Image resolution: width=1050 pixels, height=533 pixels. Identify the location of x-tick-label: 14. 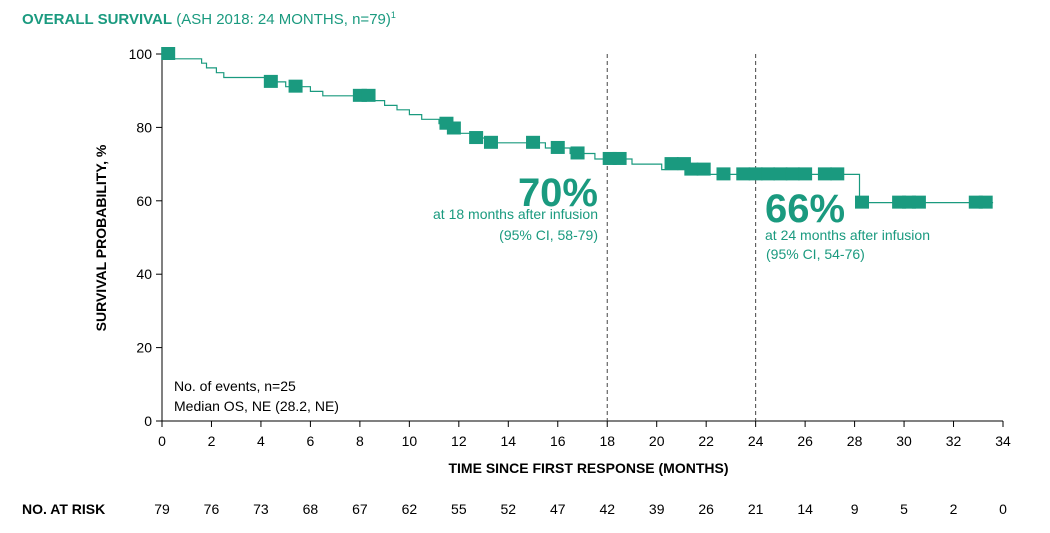
(509, 441).